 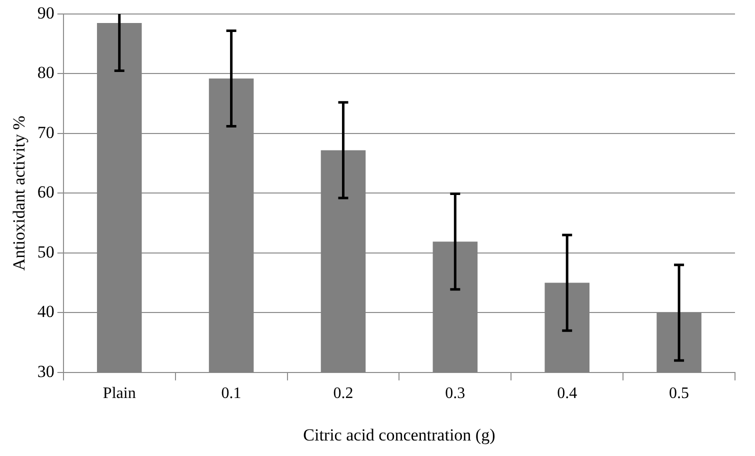 I want to click on y-tick-label: 30, so click(x=45, y=371).